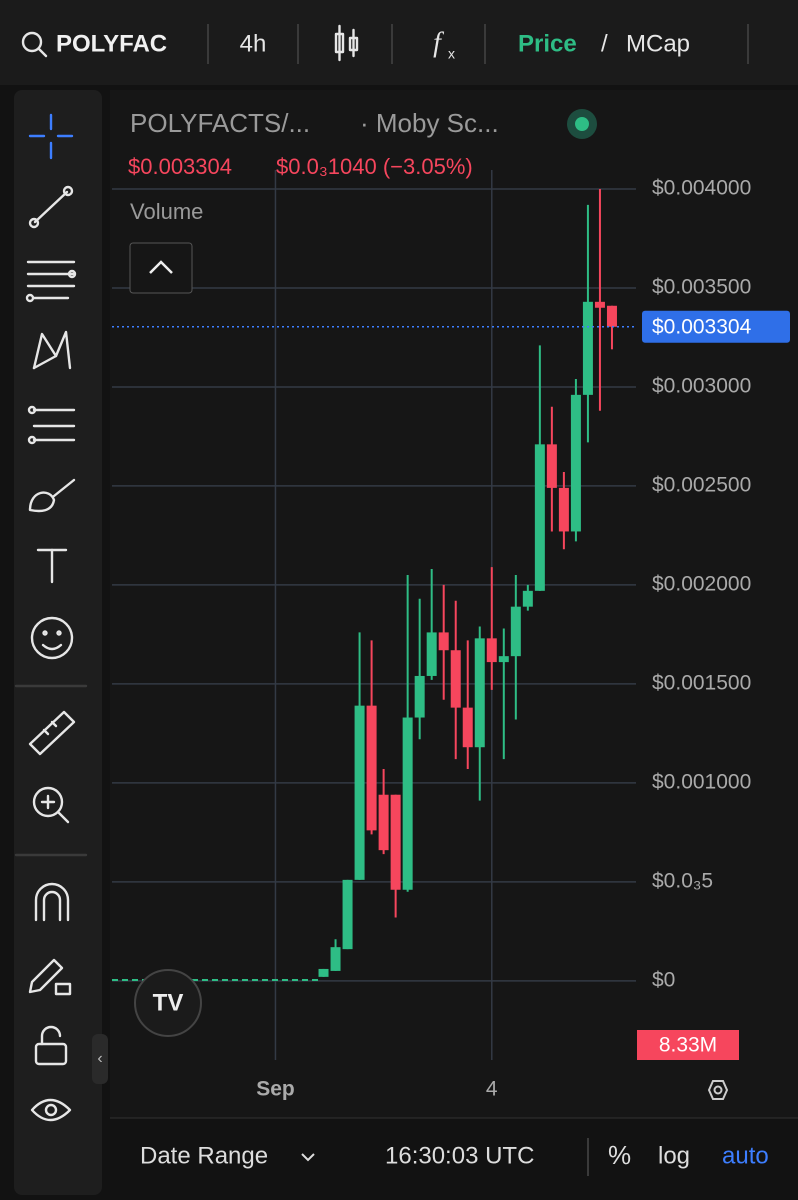  I want to click on indicator-icon-x: x, so click(451, 54).